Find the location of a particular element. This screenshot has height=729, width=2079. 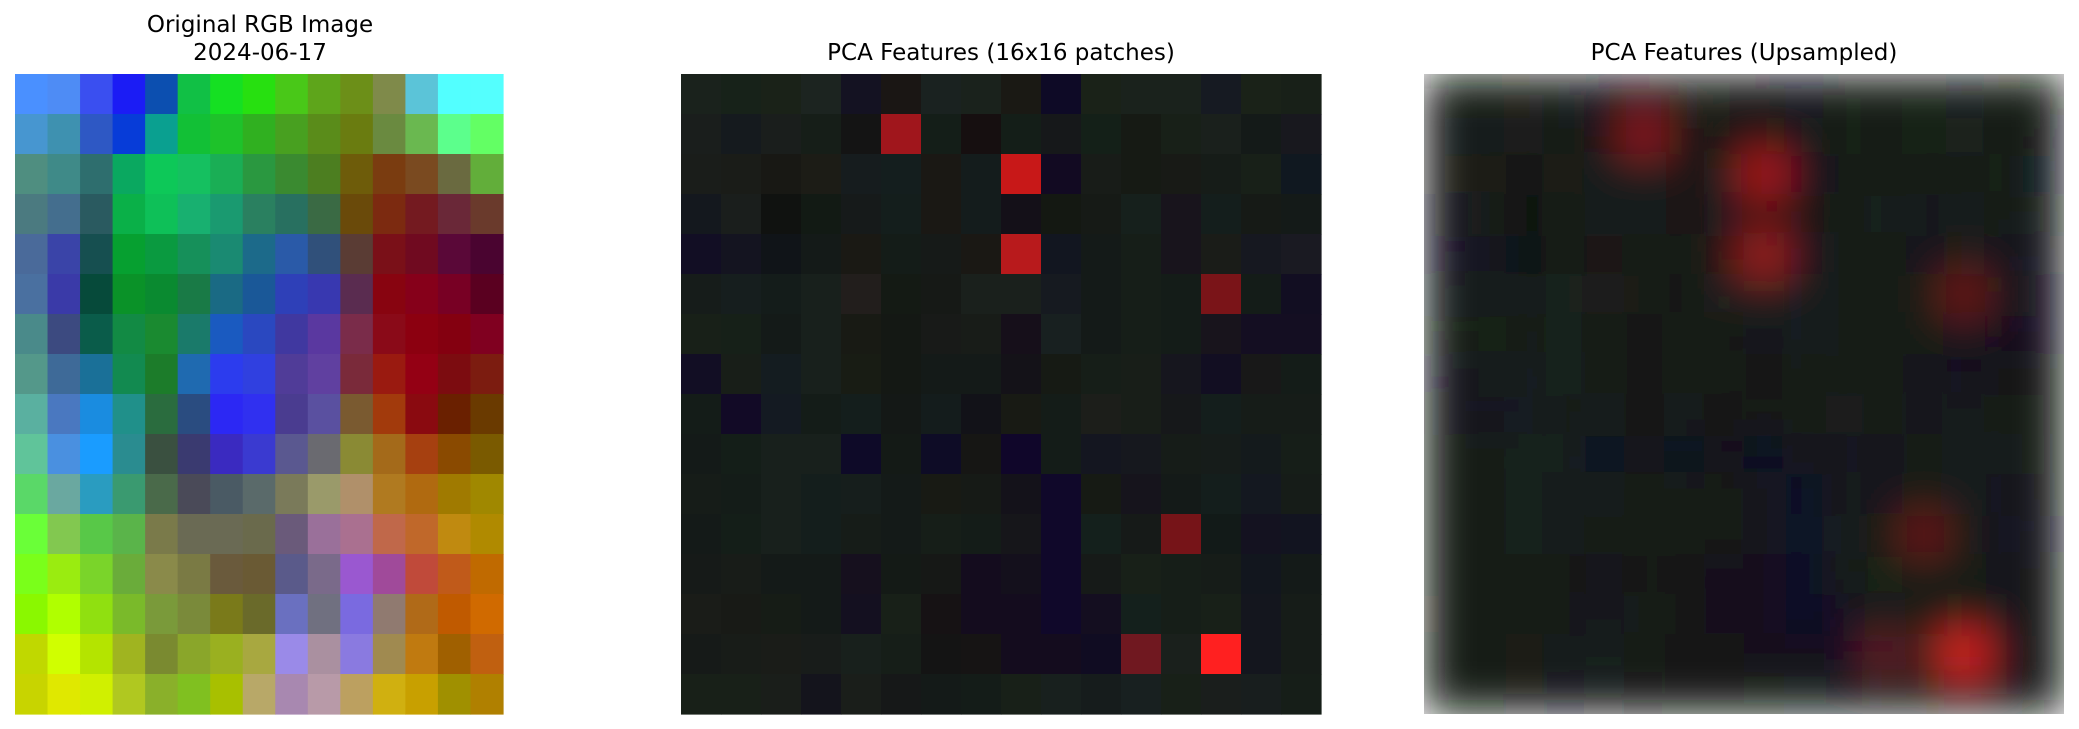

panel3-title: PCA Features (Upsampled) is located at coordinates (1744, 53).